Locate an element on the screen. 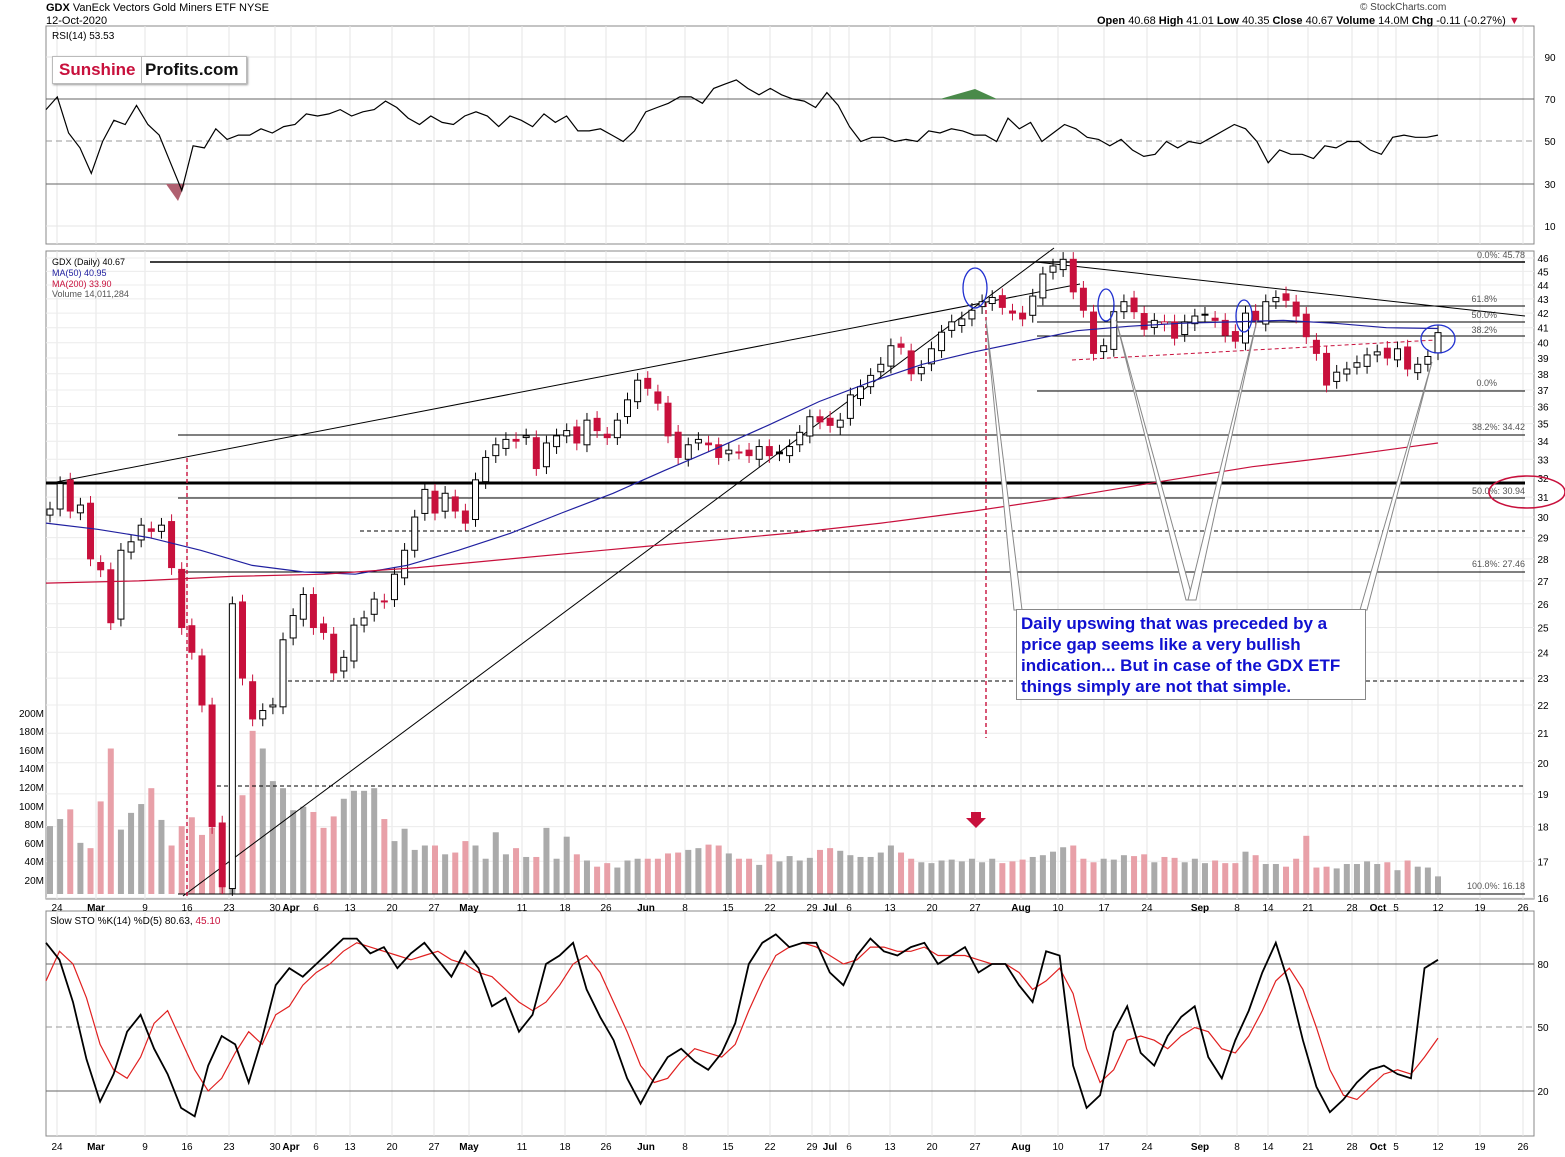 This screenshot has width=1565, height=1157. chart-header-left: GDX VanEck Vectors Gold Miners ETF NYSE is located at coordinates (157, 8).